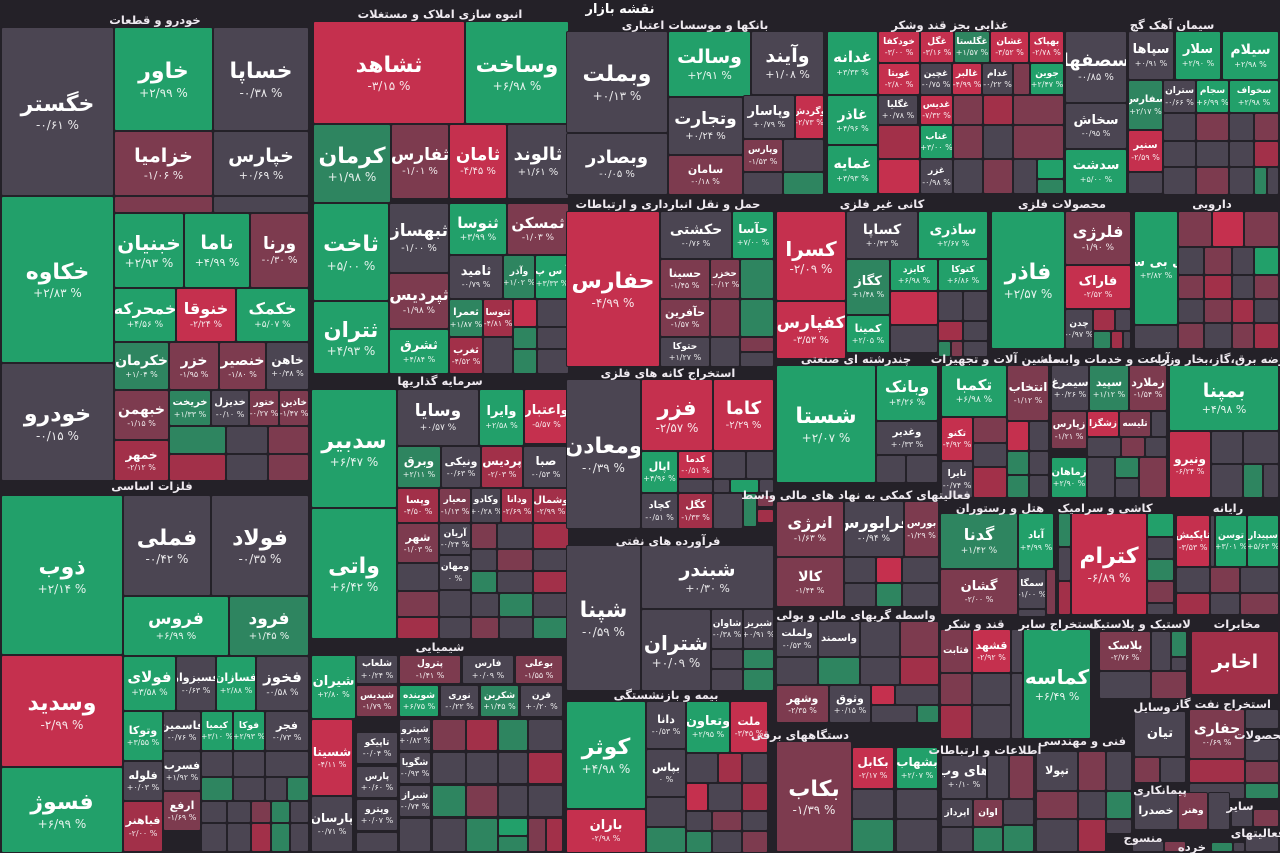 This screenshot has width=1280, height=853. Describe the element at coordinates (1156, 811) in the screenshot. I see `tile-خصدرا: خصدرا` at that location.